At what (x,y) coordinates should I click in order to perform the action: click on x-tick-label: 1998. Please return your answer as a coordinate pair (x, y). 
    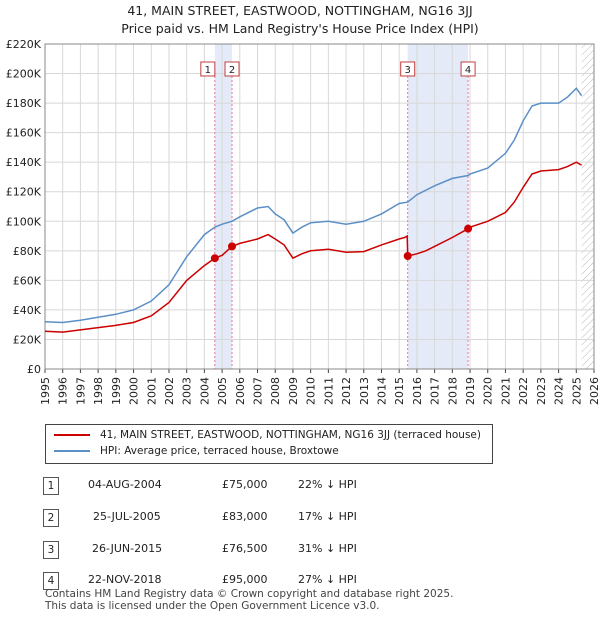
    Looking at the image, I should click on (98, 391).